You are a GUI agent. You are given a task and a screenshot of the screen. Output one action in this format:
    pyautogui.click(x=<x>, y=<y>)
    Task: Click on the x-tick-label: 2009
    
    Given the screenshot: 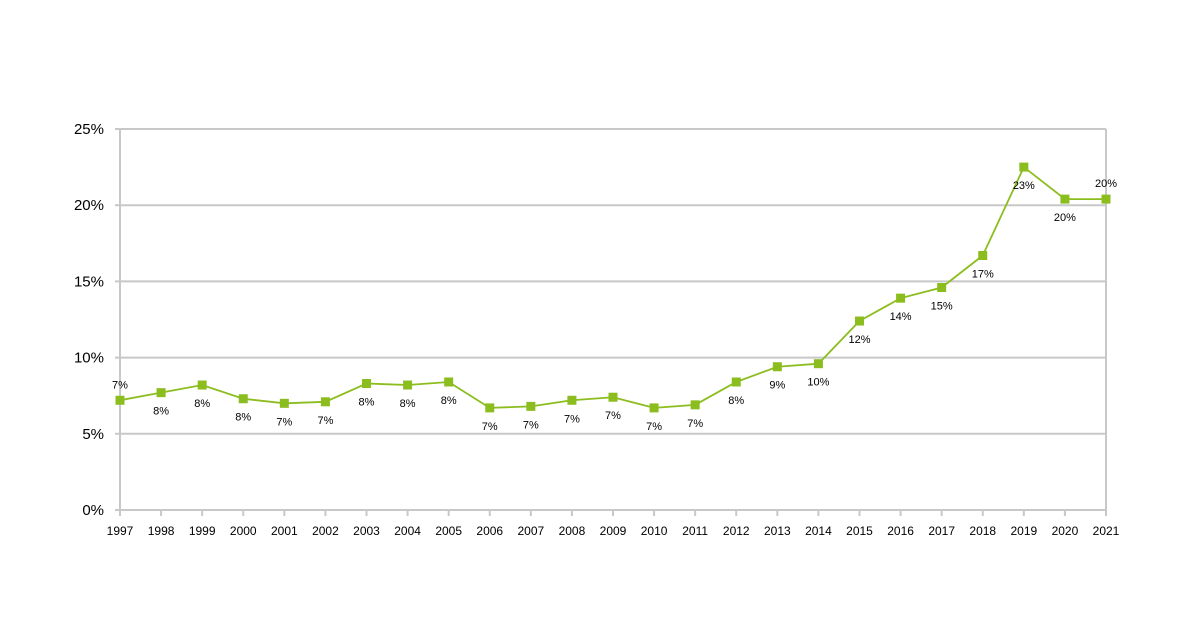 What is the action you would take?
    pyautogui.click(x=613, y=531)
    